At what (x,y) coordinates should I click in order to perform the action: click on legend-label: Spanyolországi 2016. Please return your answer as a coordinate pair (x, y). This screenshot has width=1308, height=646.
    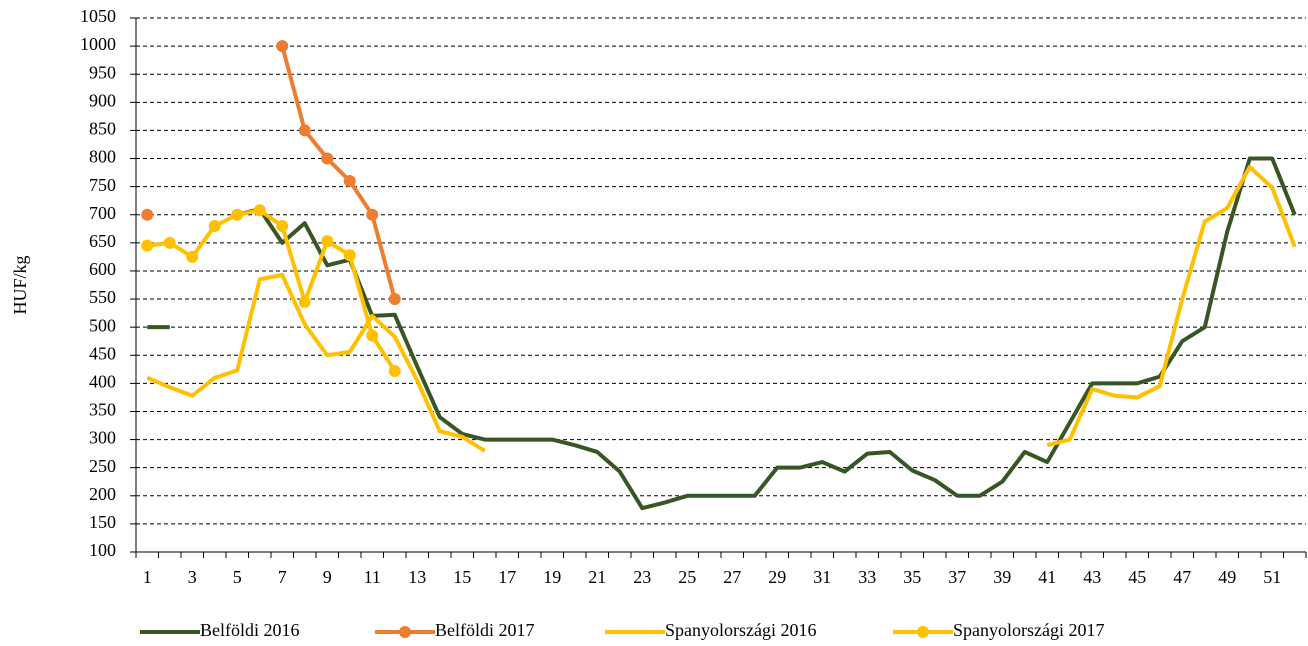
    Looking at the image, I should click on (740, 630).